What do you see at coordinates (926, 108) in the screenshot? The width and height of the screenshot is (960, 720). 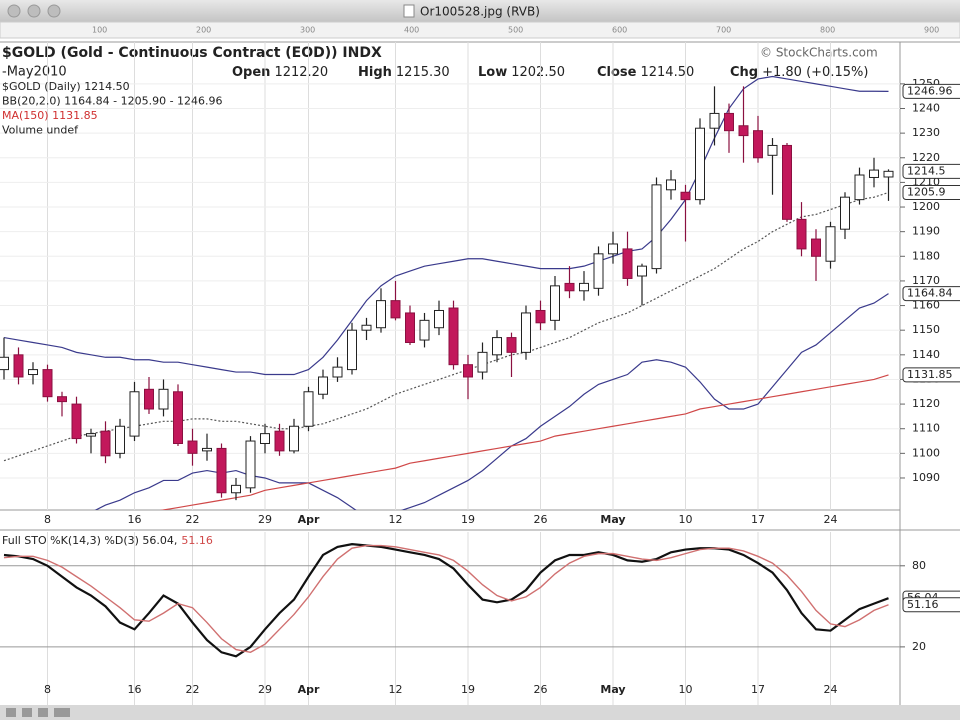 I see `y-tick-label: 1240` at bounding box center [926, 108].